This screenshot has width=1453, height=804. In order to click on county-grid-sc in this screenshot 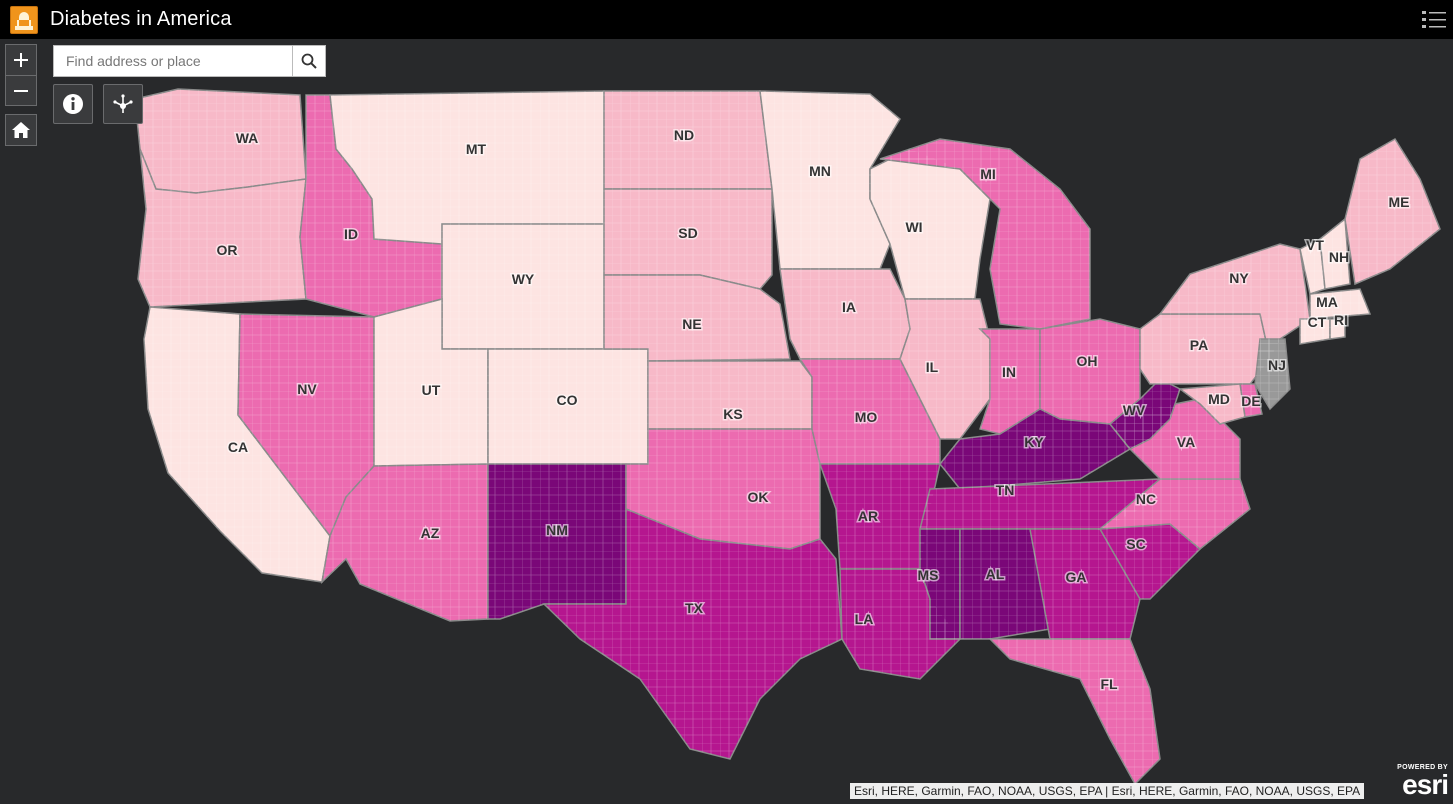, I will do `click(1150, 561)`.